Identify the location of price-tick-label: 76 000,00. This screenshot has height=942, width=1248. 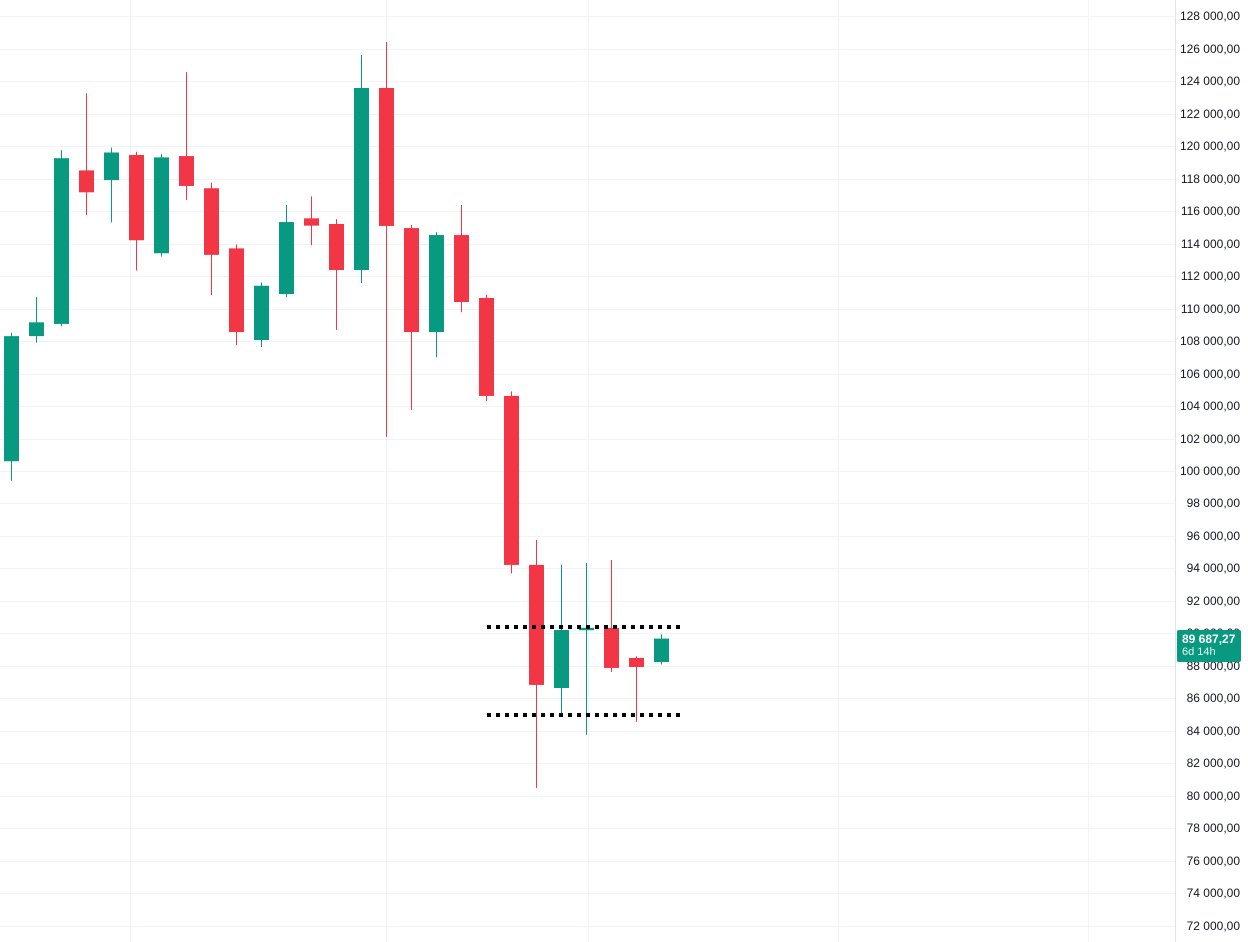
(1213, 860).